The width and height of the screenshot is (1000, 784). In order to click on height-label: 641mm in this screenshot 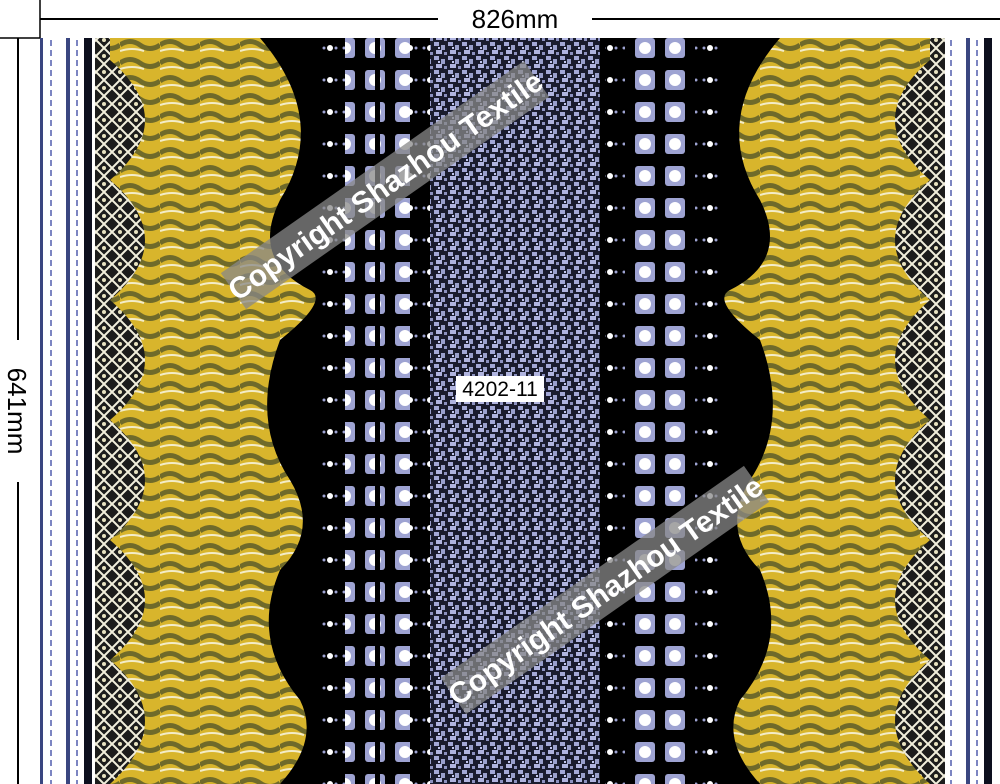, I will do `click(17, 411)`.